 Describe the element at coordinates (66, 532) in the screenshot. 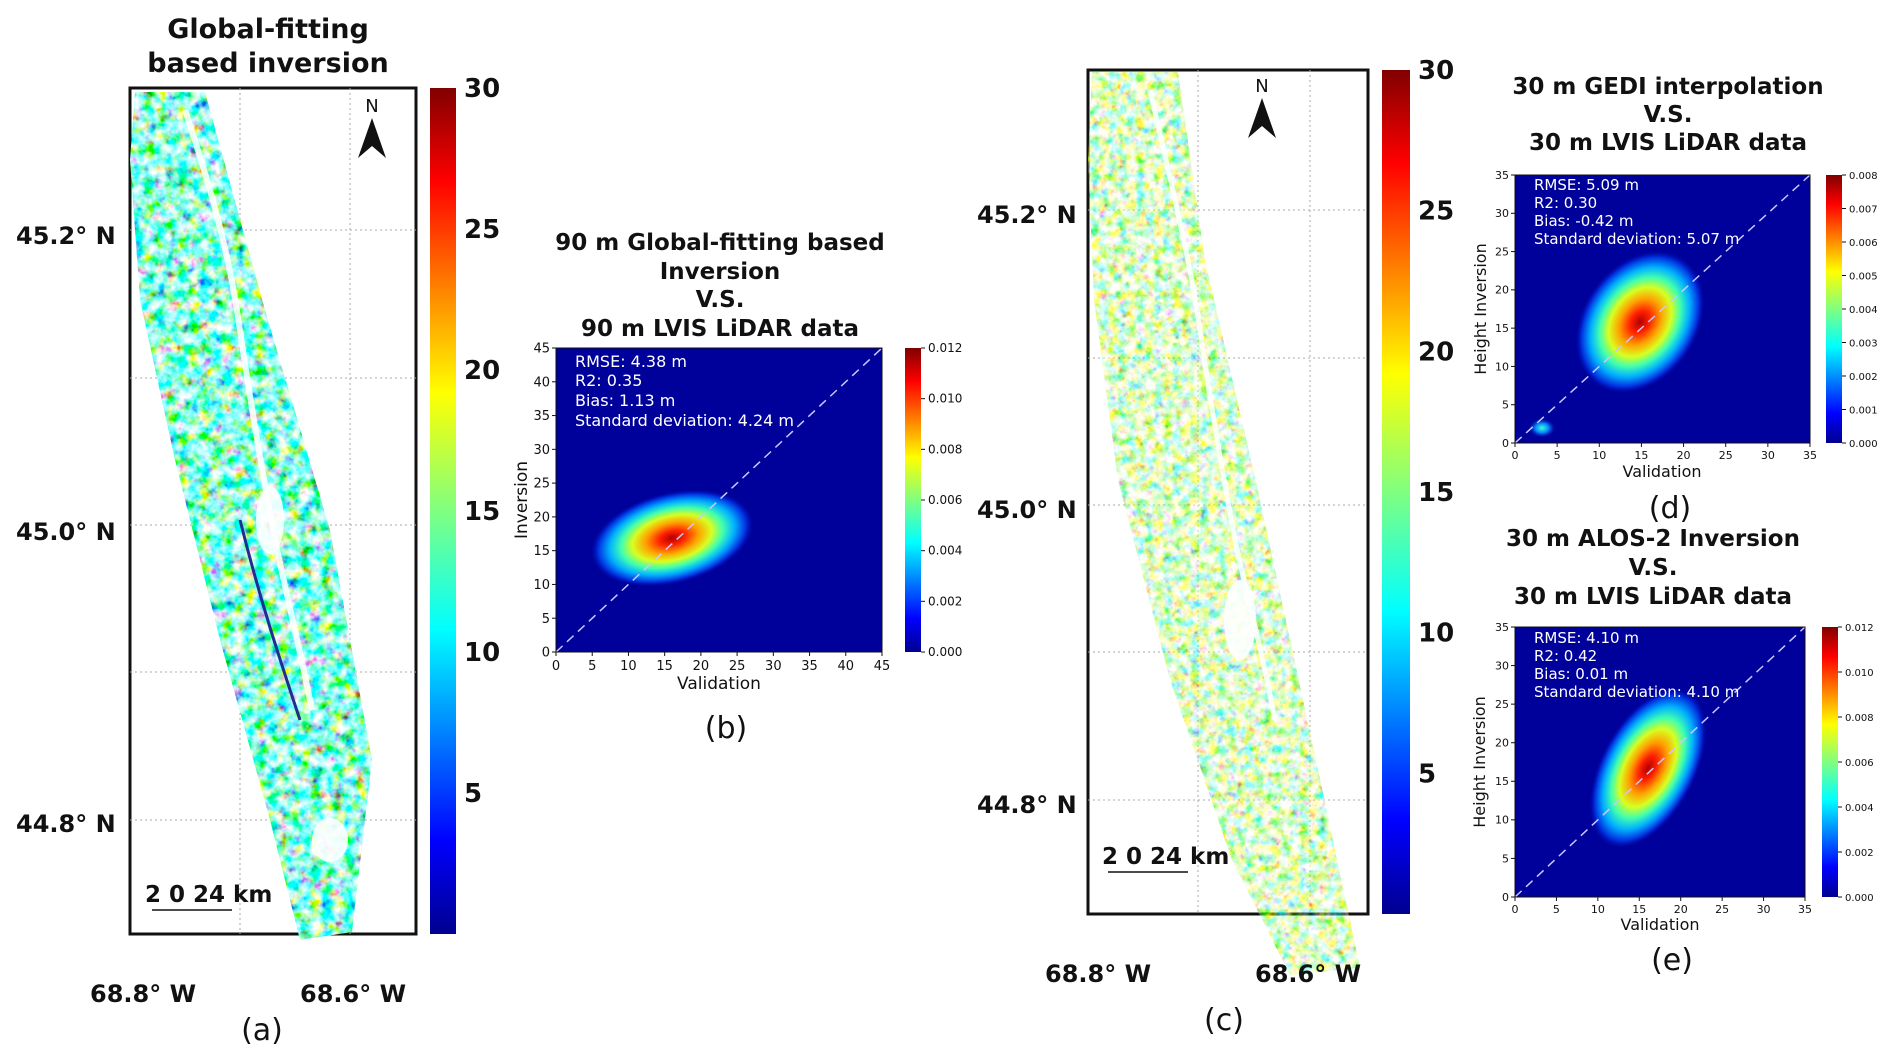

I see `panel-a-lat-label-2: 45.0° N` at that location.